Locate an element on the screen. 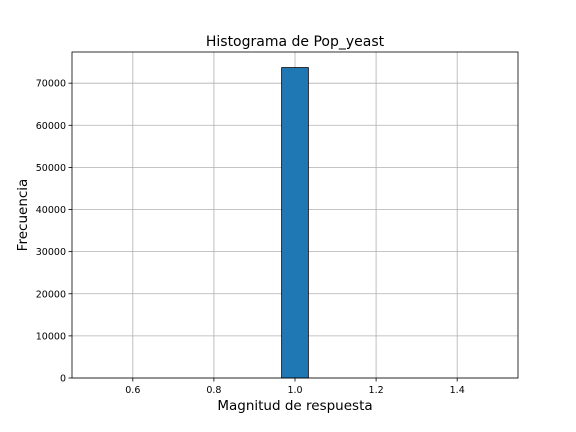 The width and height of the screenshot is (576, 432). y-tick-label: 50000 is located at coordinates (51, 168).